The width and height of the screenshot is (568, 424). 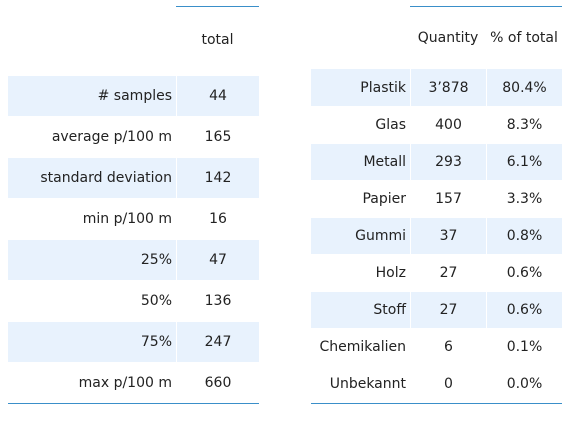 I want to click on row-quantity: 400, so click(x=448, y=125).